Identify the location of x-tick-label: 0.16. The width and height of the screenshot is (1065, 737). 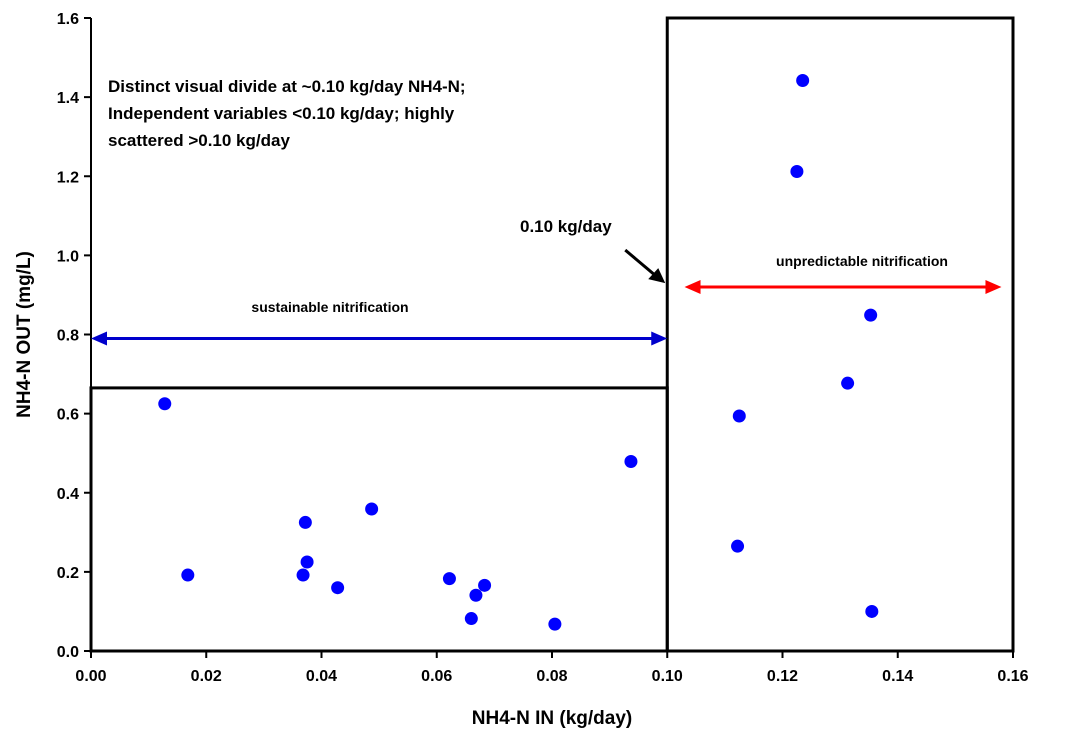
(1012, 676).